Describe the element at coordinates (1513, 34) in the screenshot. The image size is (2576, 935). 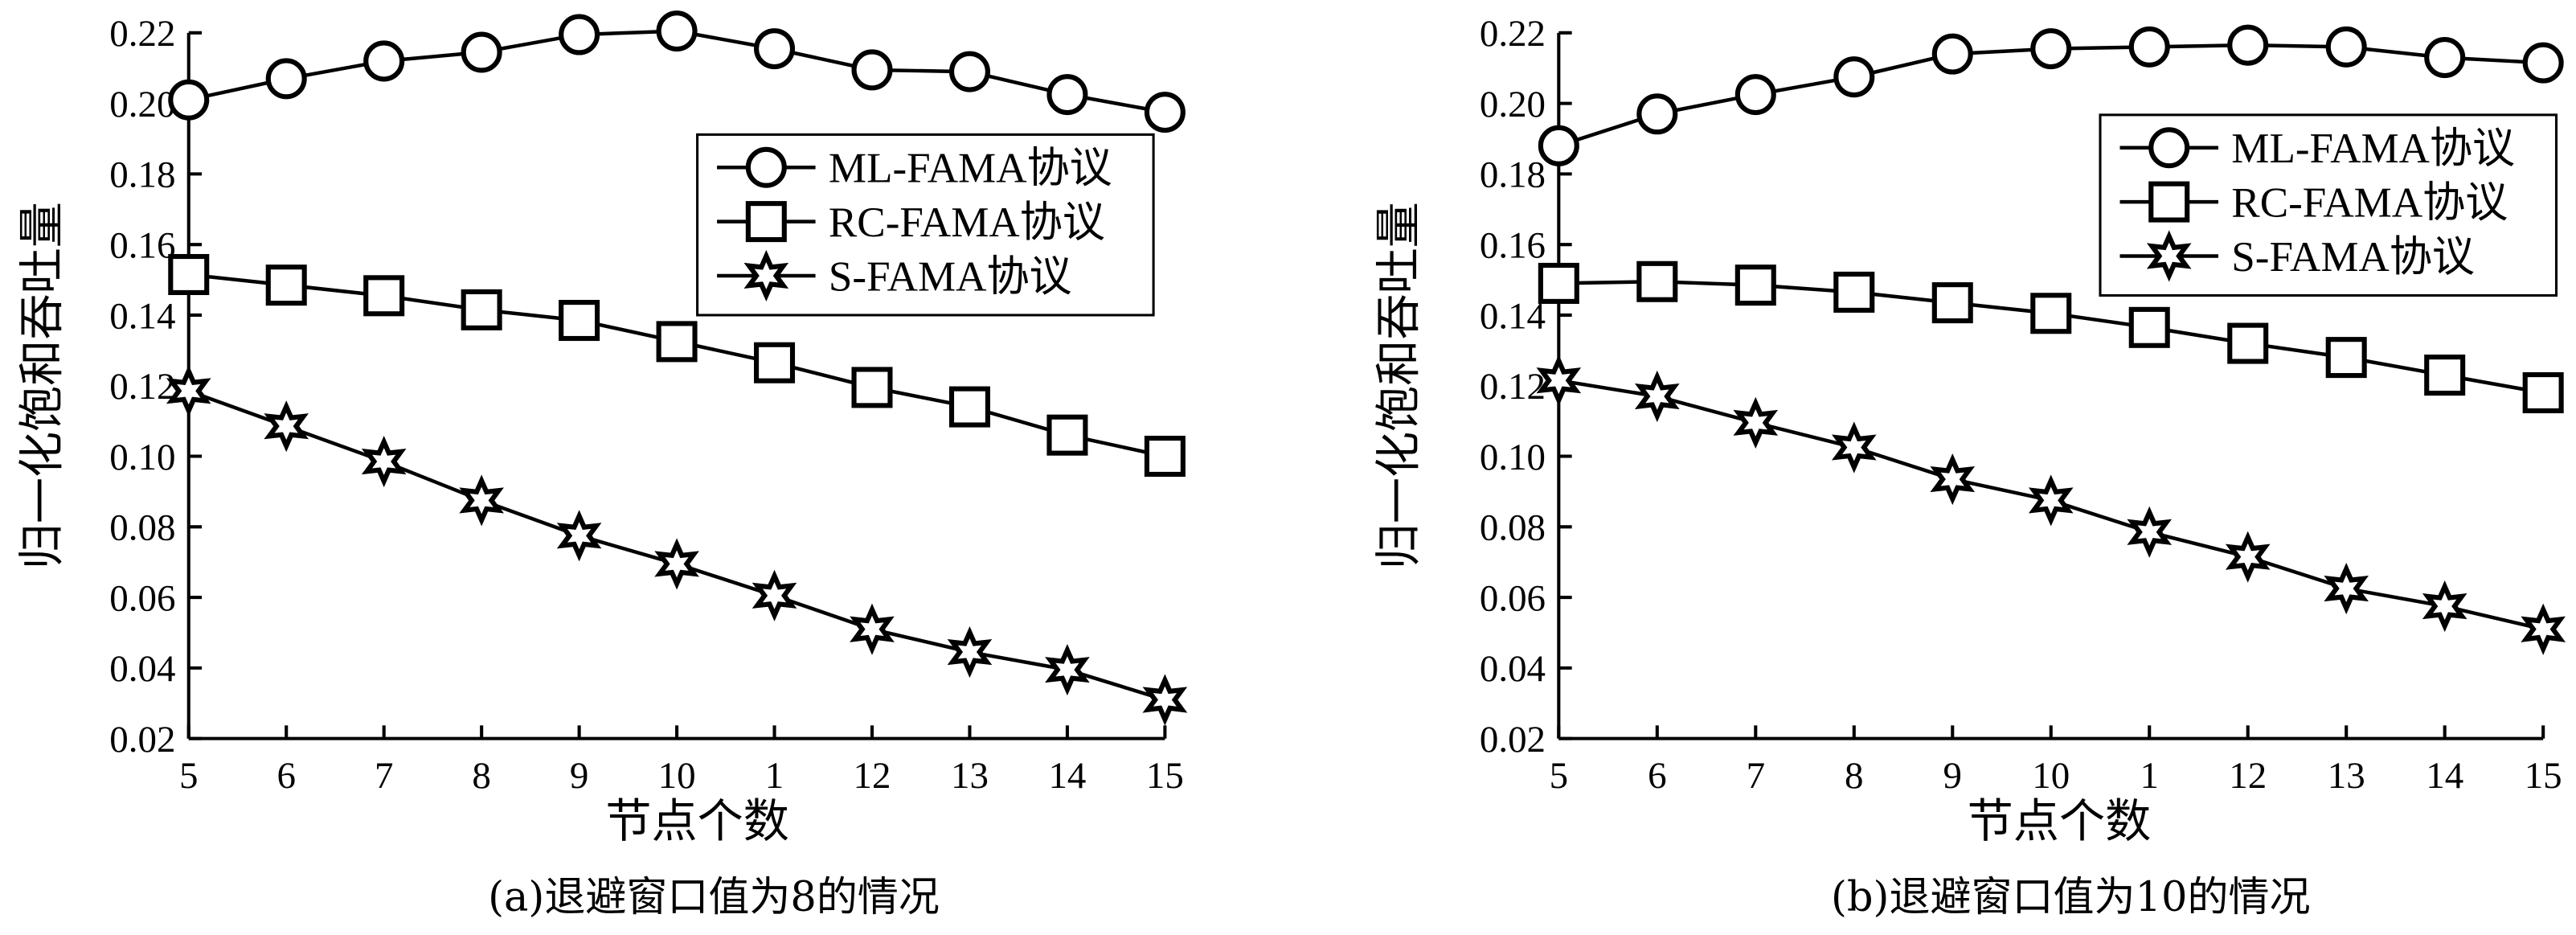
I see `y-tick-label: 0.22` at that location.